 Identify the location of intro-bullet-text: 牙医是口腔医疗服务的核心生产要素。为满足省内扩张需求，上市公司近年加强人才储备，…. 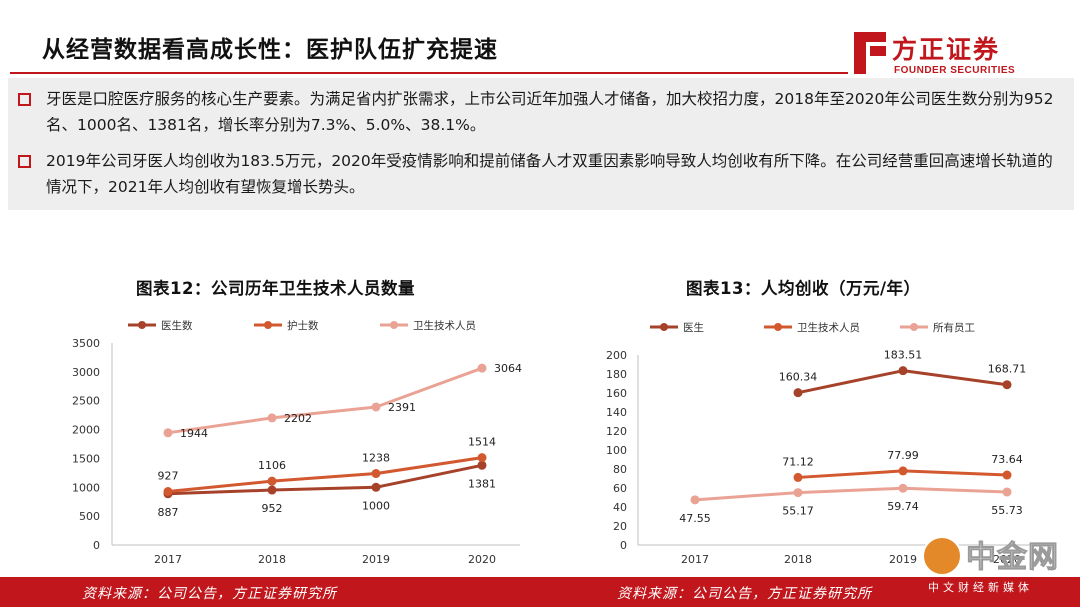
(550, 112).